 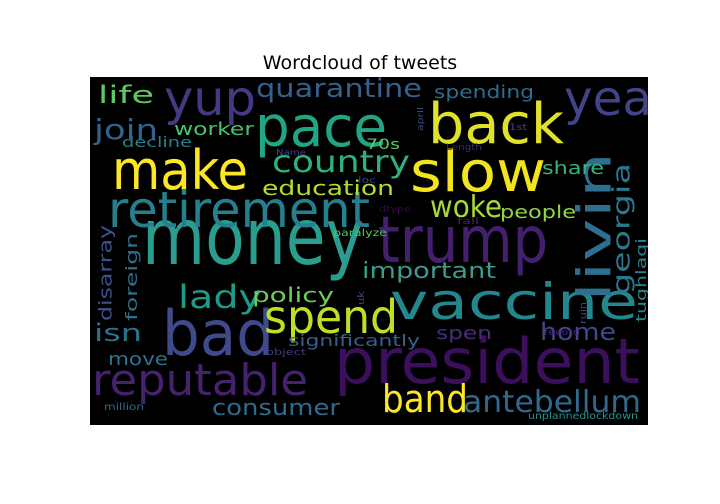 What do you see at coordinates (118, 333) in the screenshot?
I see `word-isn: isn` at bounding box center [118, 333].